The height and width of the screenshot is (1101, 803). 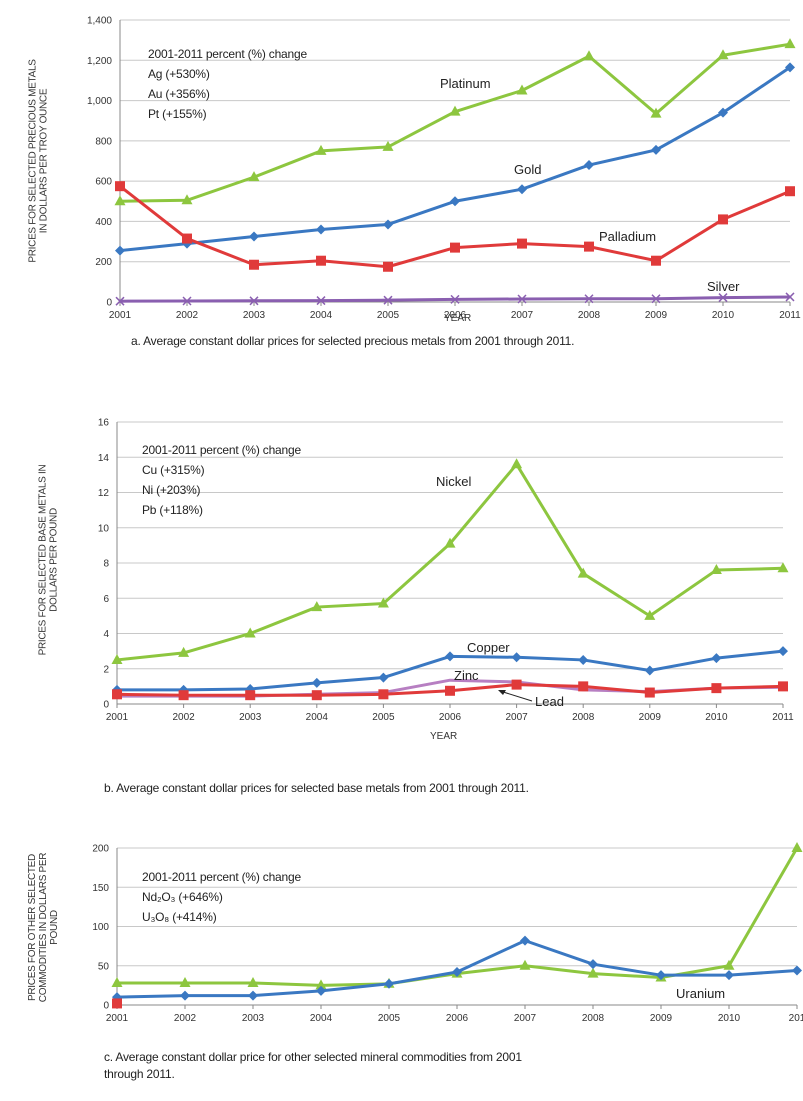 What do you see at coordinates (502, 692) in the screenshot?
I see `label-arrowhead` at bounding box center [502, 692].